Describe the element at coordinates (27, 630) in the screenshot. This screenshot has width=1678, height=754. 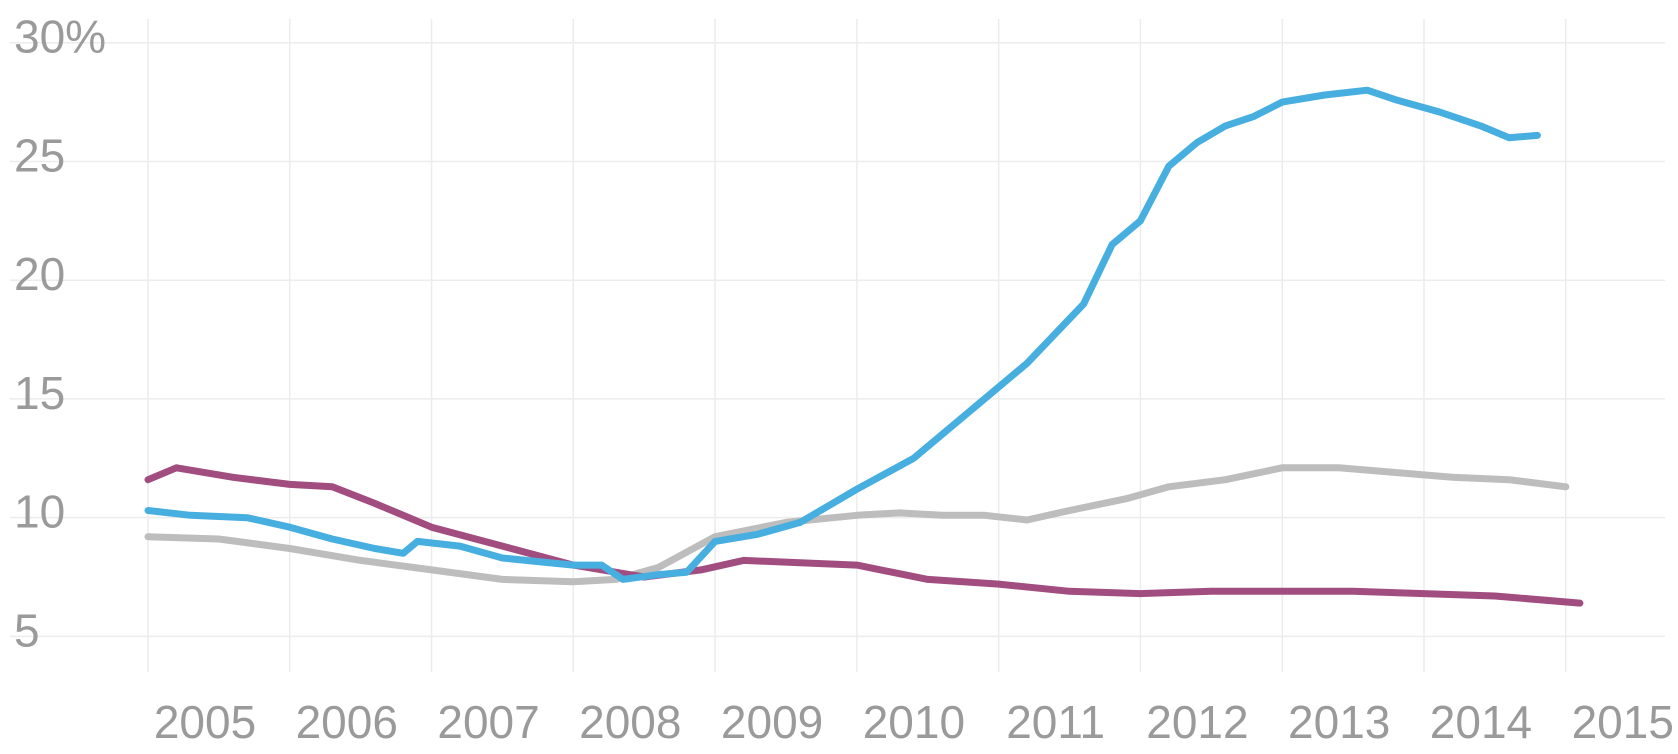
I see `y-tick-label: 5` at that location.